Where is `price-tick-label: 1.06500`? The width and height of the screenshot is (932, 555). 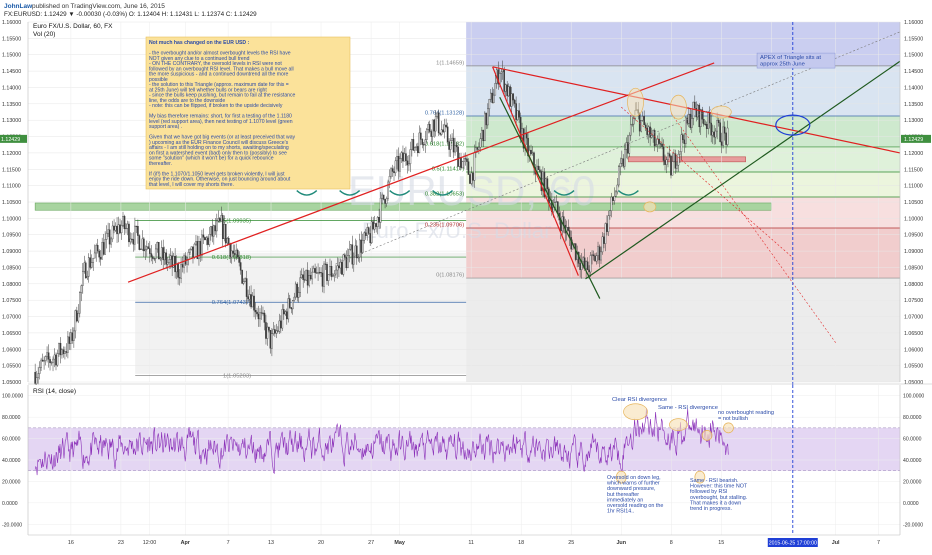
price-tick-label: 1.06500 is located at coordinates (913, 334).